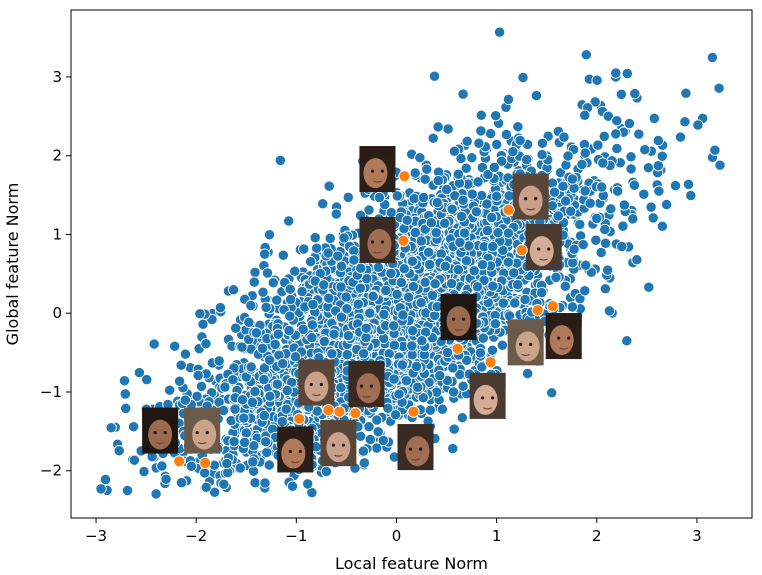 The width and height of the screenshot is (762, 575). Describe the element at coordinates (55, 274) in the screenshot. I see `y-axis-ticks: −2 −1 0 1 2 3` at that location.